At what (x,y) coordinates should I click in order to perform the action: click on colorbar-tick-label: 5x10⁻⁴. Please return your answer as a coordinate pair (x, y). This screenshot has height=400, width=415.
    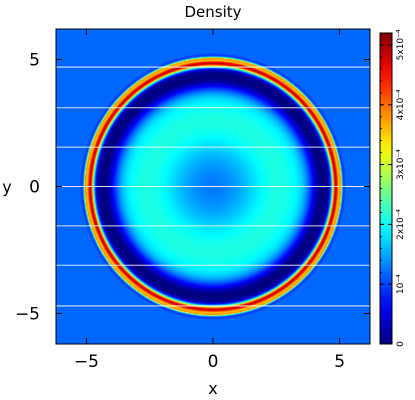
    Looking at the image, I should click on (401, 44).